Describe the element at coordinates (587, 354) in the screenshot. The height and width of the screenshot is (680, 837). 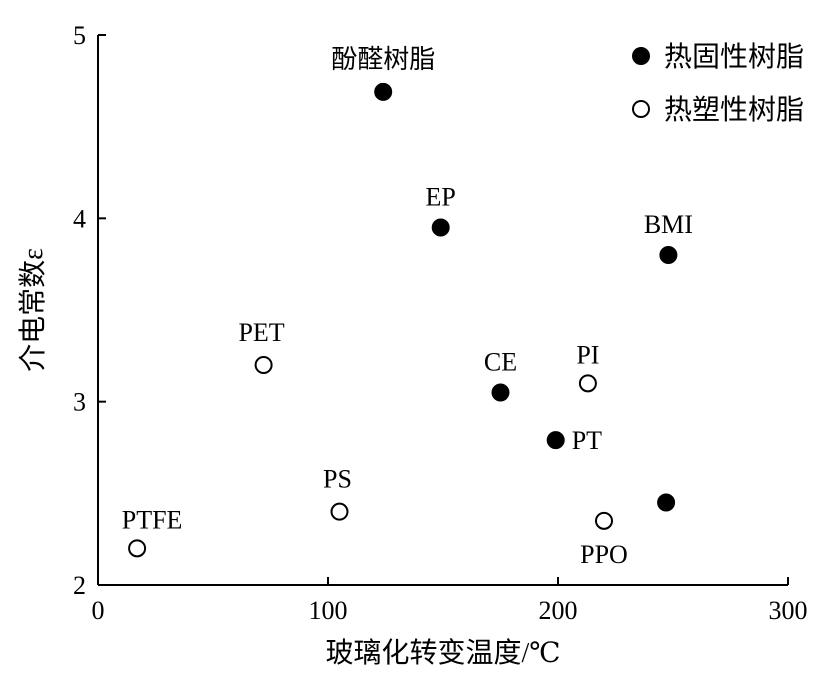
I see `point-label: PI` at that location.